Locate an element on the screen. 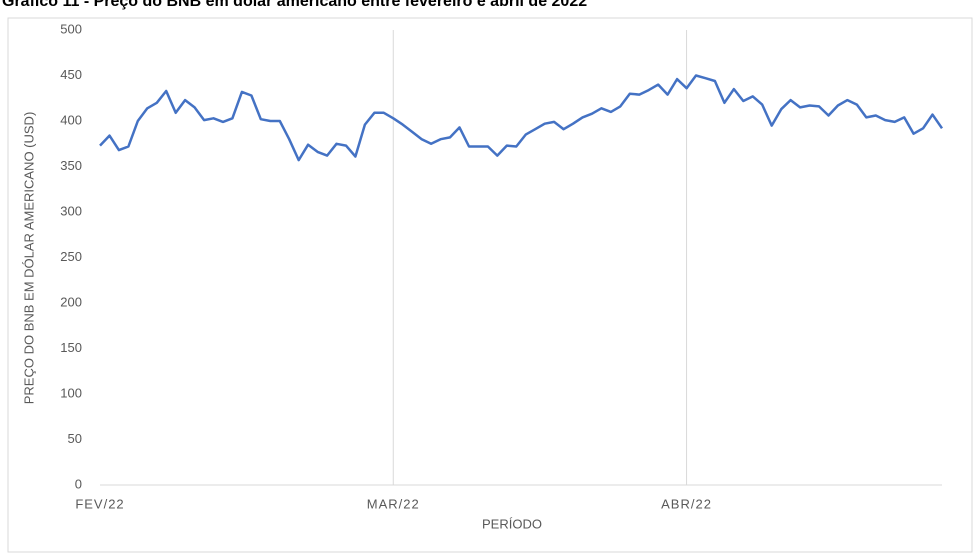  y-tick-label: 100 is located at coordinates (71, 392).